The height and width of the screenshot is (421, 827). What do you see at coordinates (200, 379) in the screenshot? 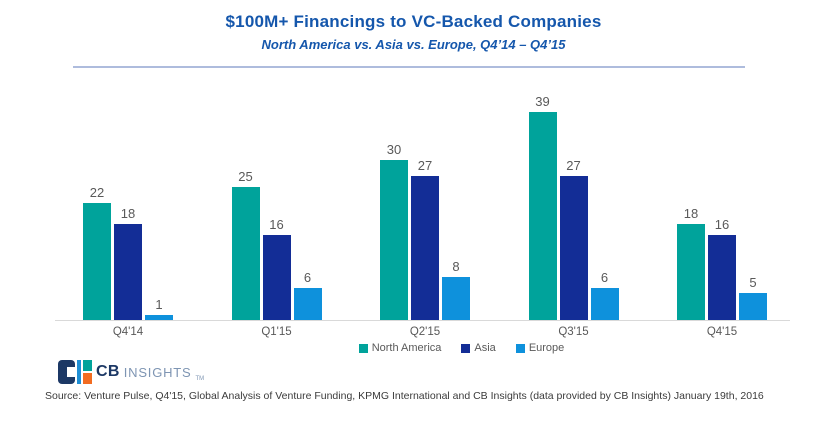
I see `logo-tm-text: TM` at bounding box center [200, 379].